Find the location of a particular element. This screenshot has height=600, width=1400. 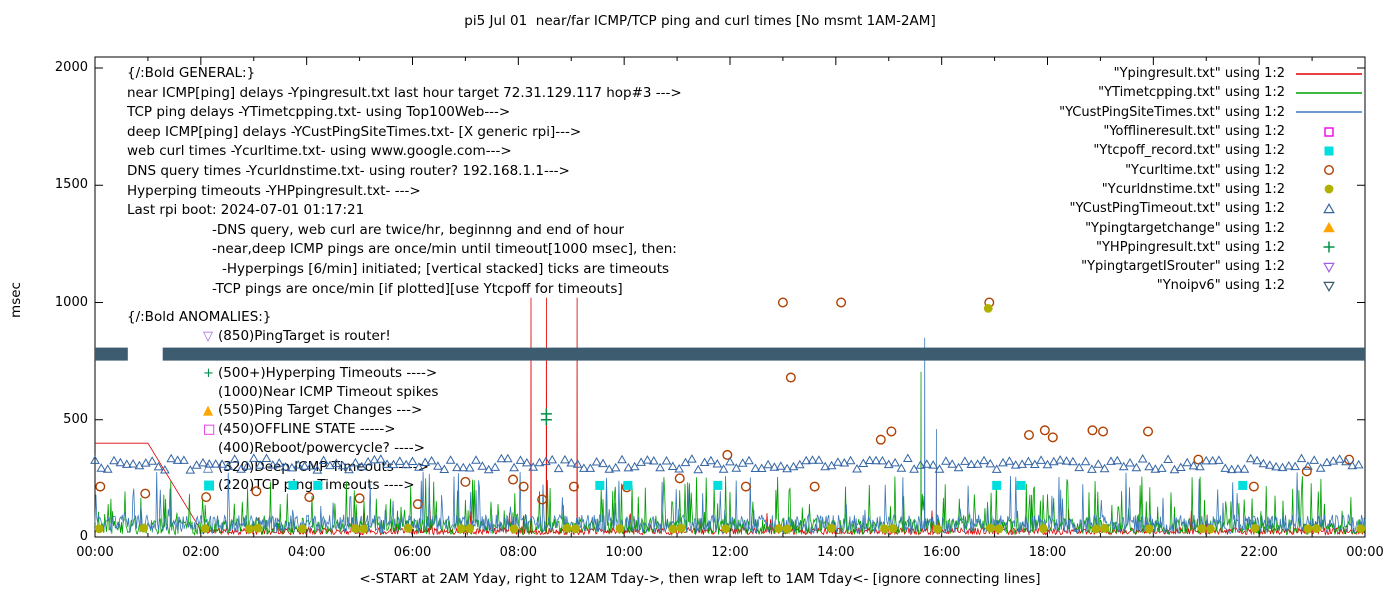

anomaly-text: (550)Ping Target Changes ---> is located at coordinates (320, 410).